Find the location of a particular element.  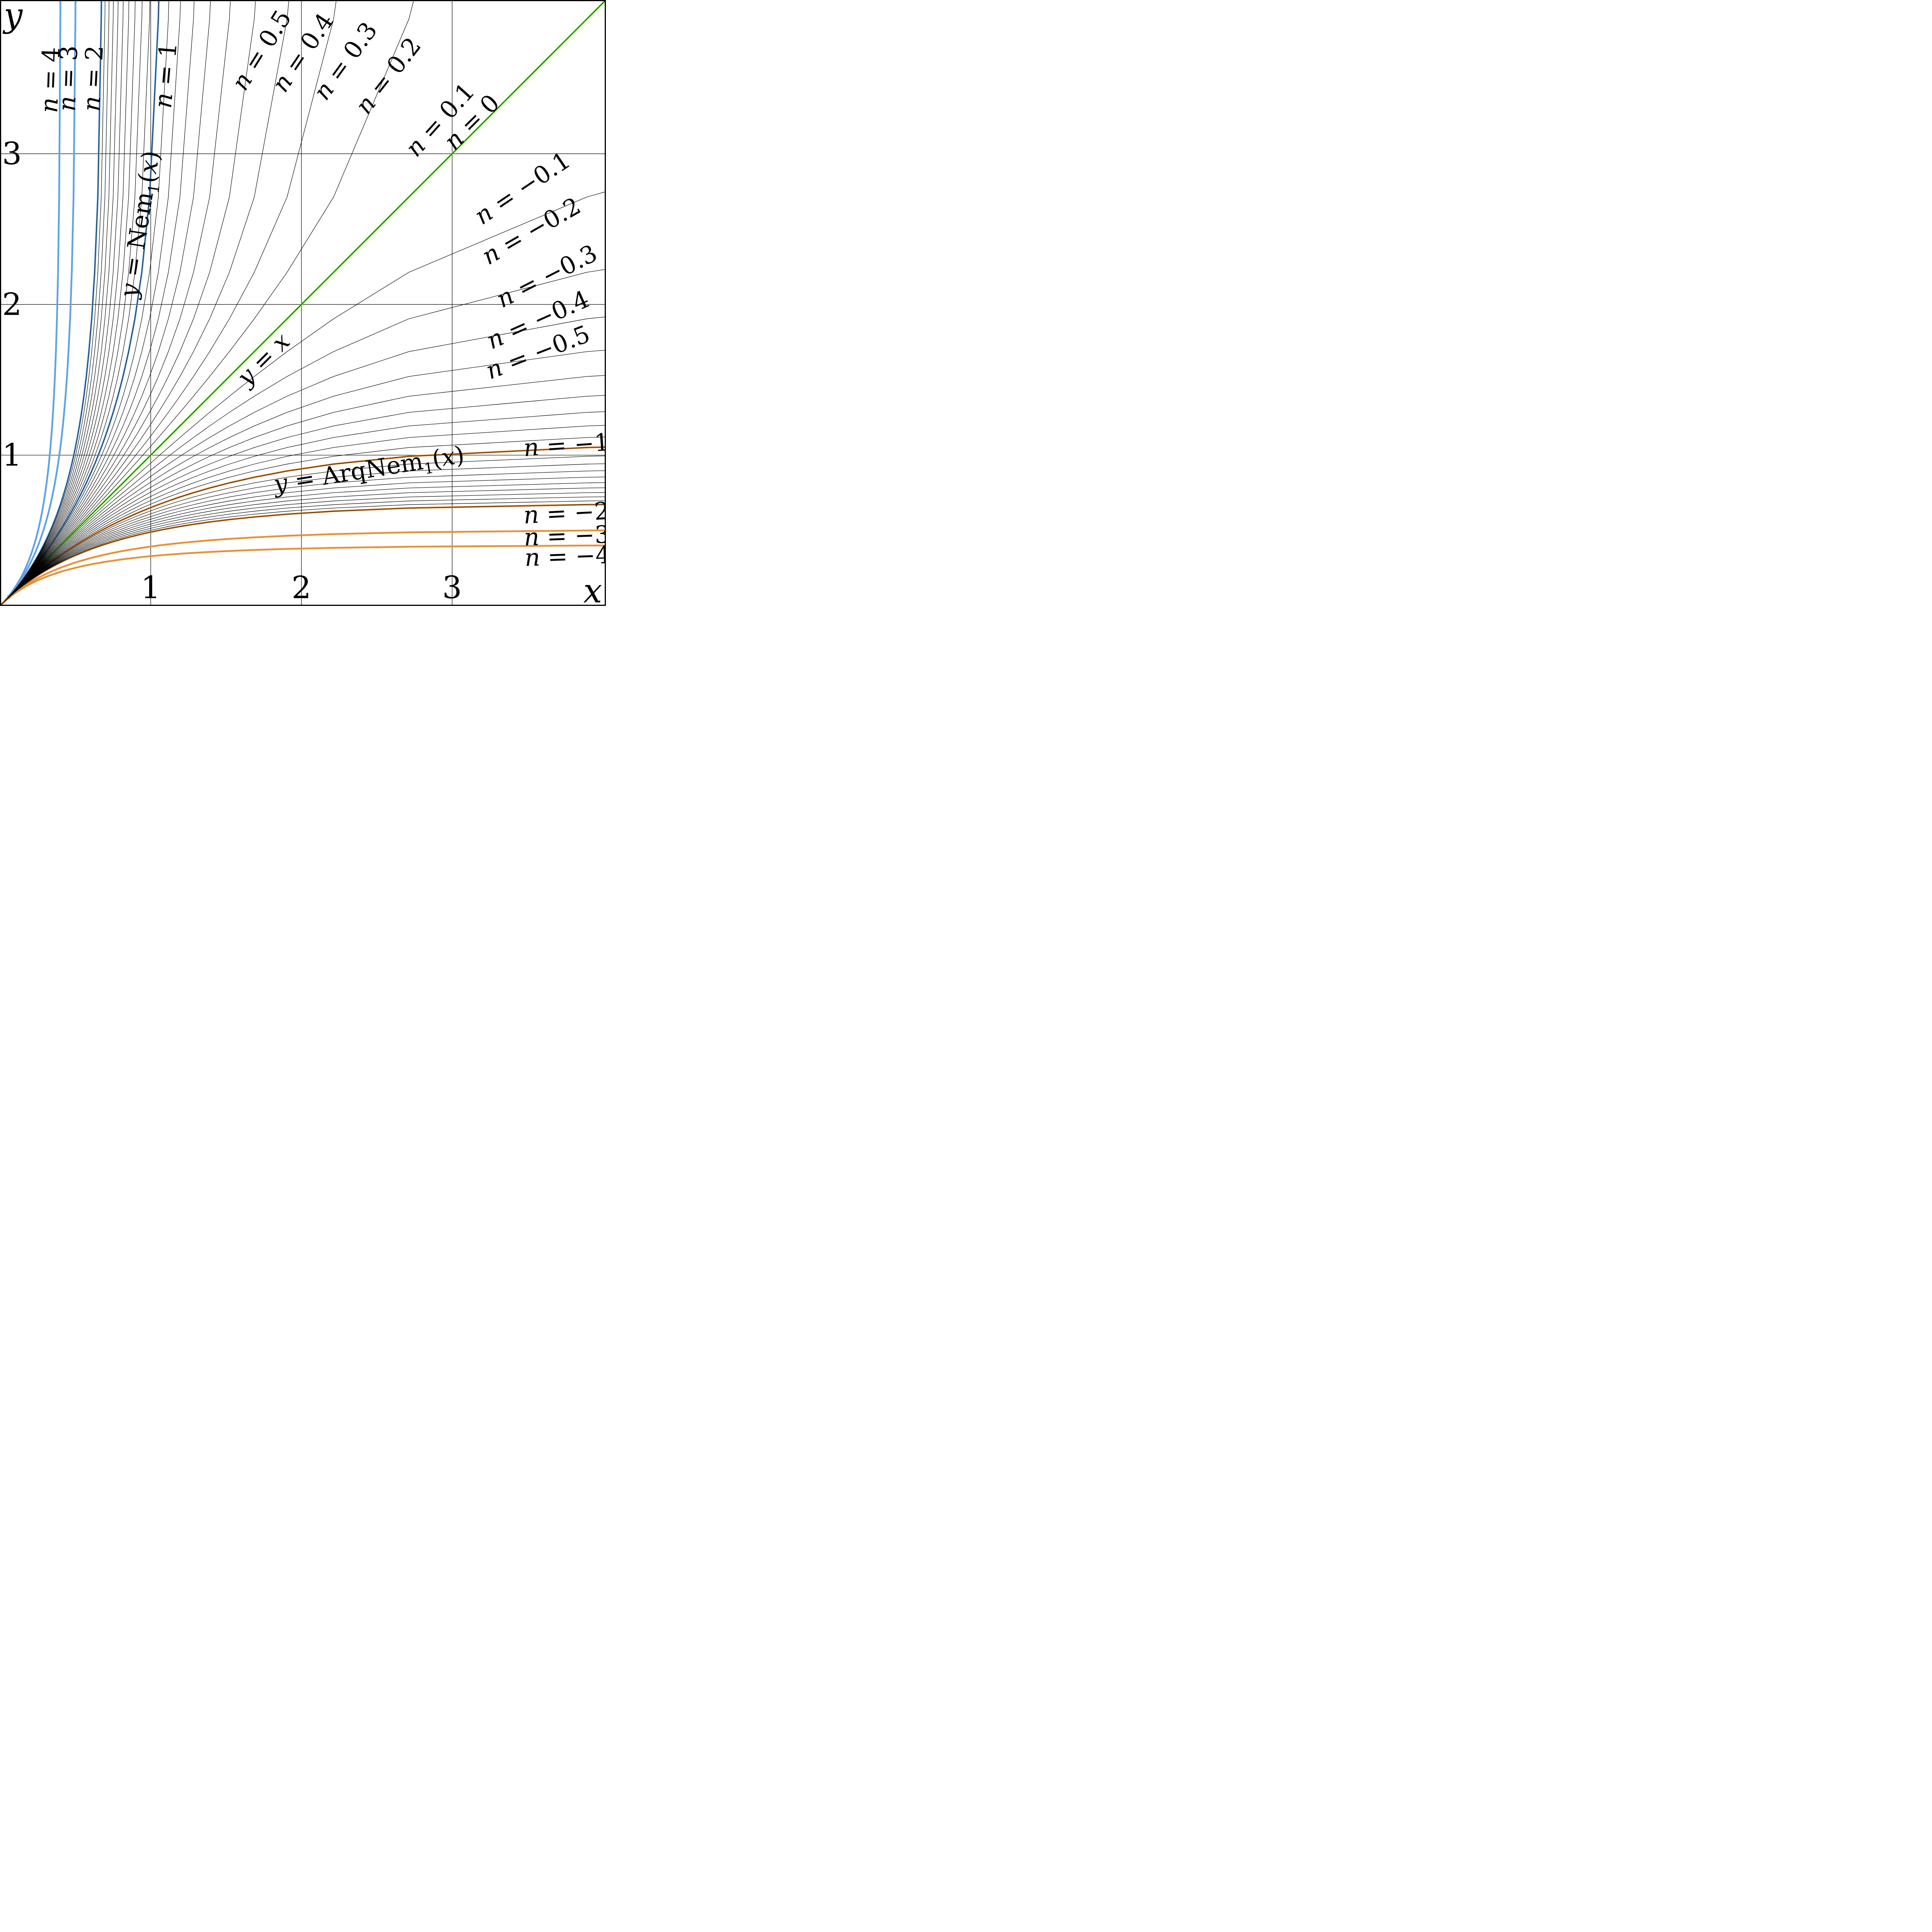

curve-n--4 is located at coordinates (303, 575).